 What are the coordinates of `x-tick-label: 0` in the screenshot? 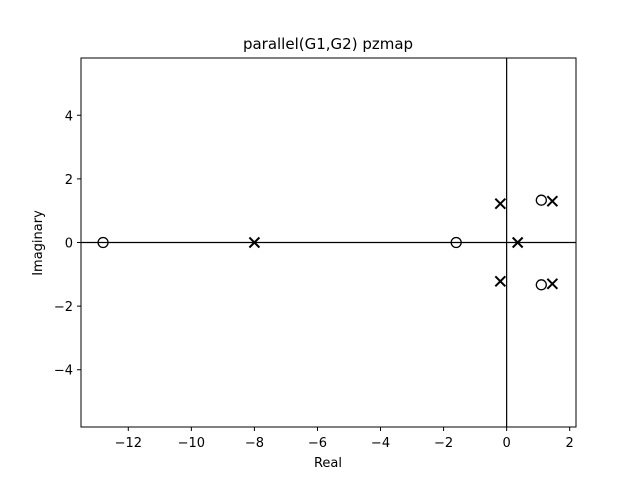 It's located at (506, 443).